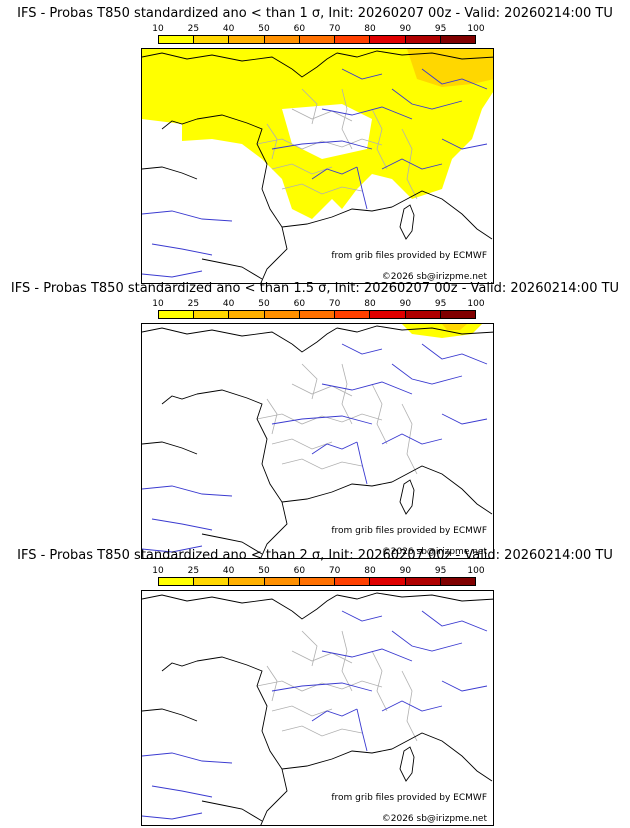 This screenshot has width=630, height=828. Describe the element at coordinates (442, 331) in the screenshot. I see `probability-area-yellow` at that location.